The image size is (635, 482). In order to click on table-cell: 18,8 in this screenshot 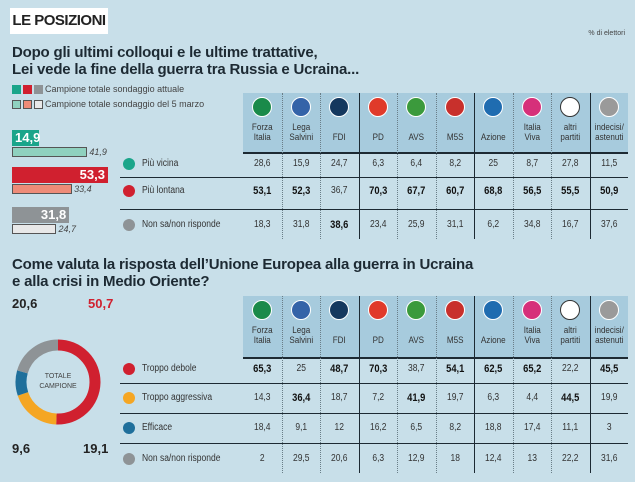, I will do `click(493, 427)`.